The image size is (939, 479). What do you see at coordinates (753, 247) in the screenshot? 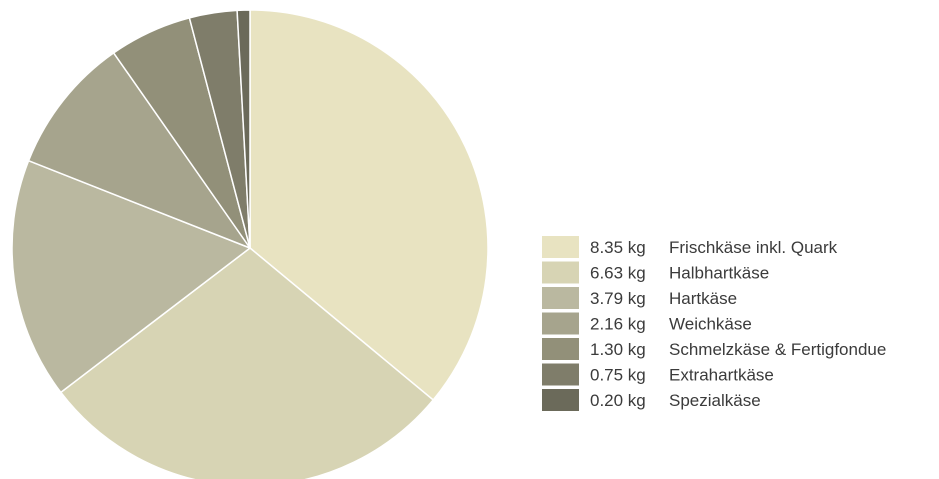
I see `legend-label-1: Frischkäse inkl. Quark` at bounding box center [753, 247].